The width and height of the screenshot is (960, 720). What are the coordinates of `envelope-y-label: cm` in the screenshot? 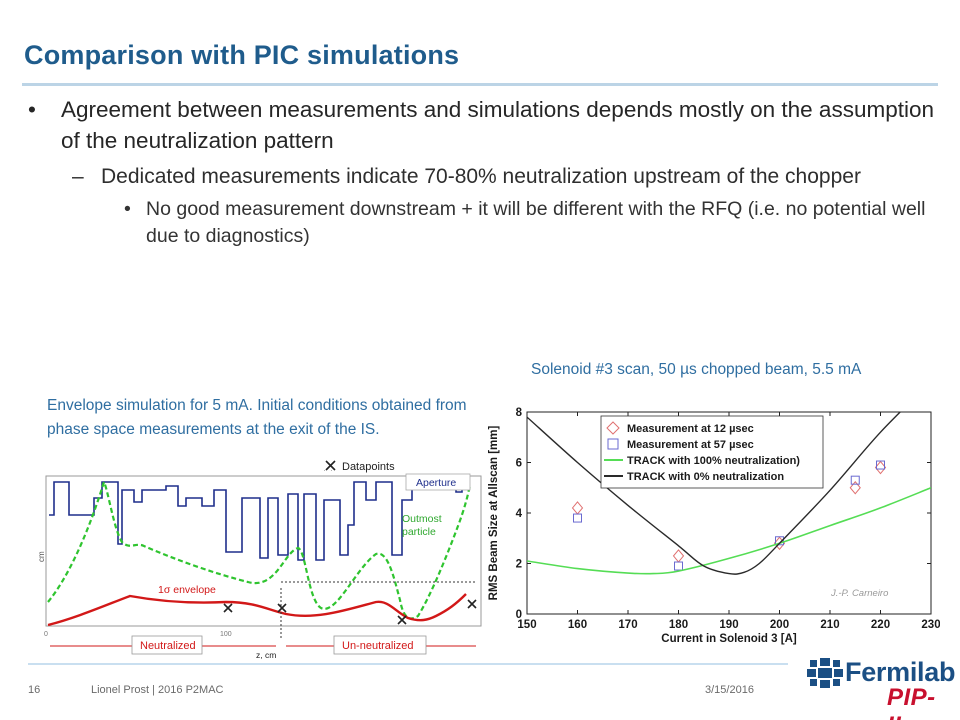 It's located at (41, 556).